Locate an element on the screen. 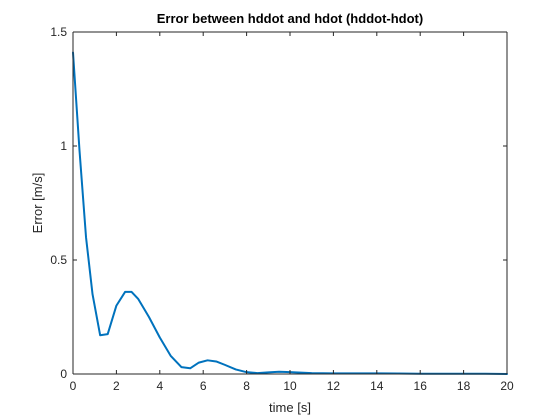  x-axis-label: time [s] is located at coordinates (290, 407).